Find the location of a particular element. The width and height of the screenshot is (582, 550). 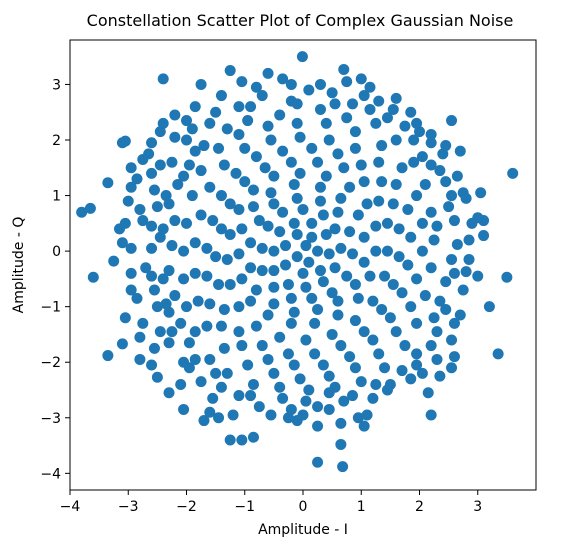

y-tick-label: −3 is located at coordinates (50, 419).